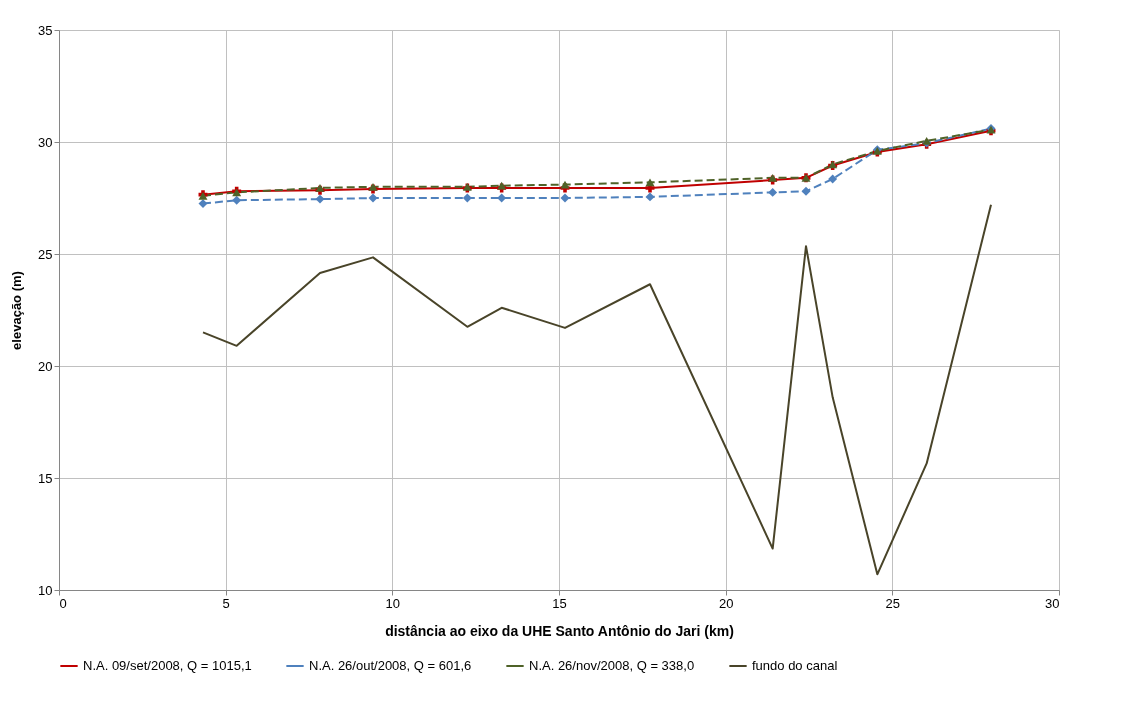  Describe the element at coordinates (63, 603) in the screenshot. I see `x-tick-label: 0` at that location.